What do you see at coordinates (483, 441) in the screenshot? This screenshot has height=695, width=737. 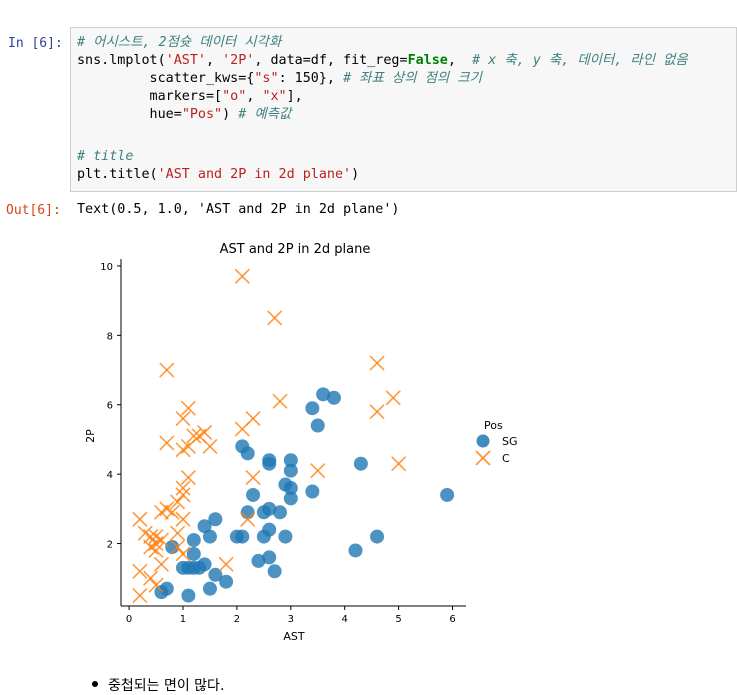 I see `legend-marker-sg` at bounding box center [483, 441].